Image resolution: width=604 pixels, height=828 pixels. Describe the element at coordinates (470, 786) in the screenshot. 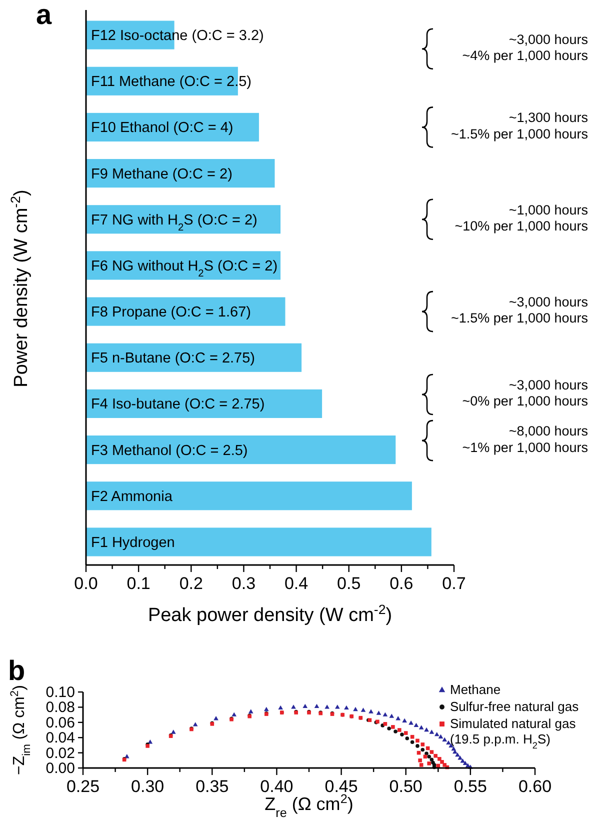

I see `x-tick-label: 0.55` at that location.